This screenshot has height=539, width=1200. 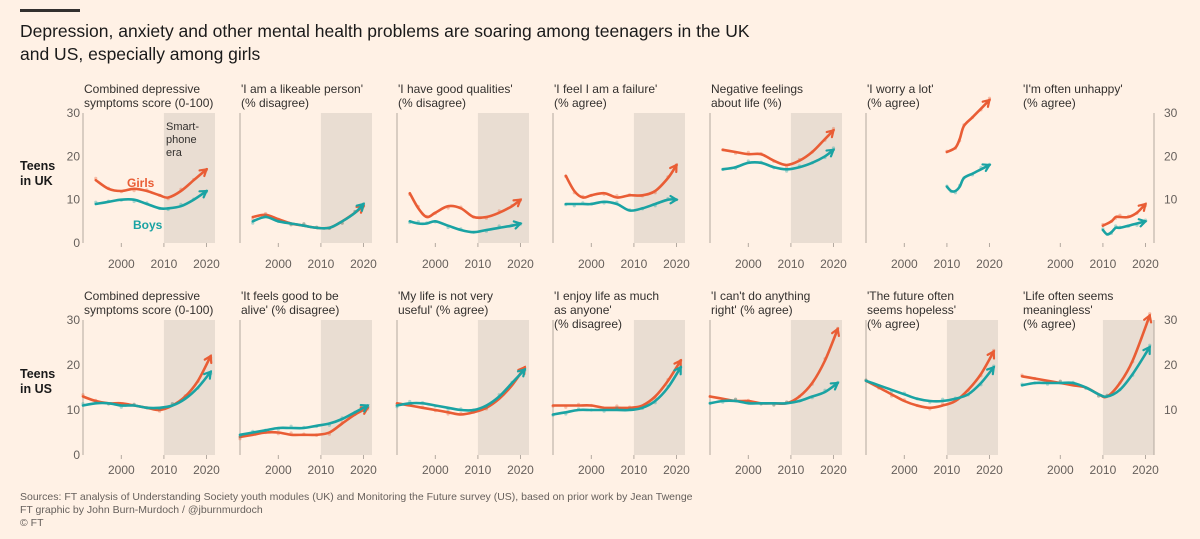 What do you see at coordinates (290, 296) in the screenshot?
I see `panel-title: 'It feels good to be` at bounding box center [290, 296].